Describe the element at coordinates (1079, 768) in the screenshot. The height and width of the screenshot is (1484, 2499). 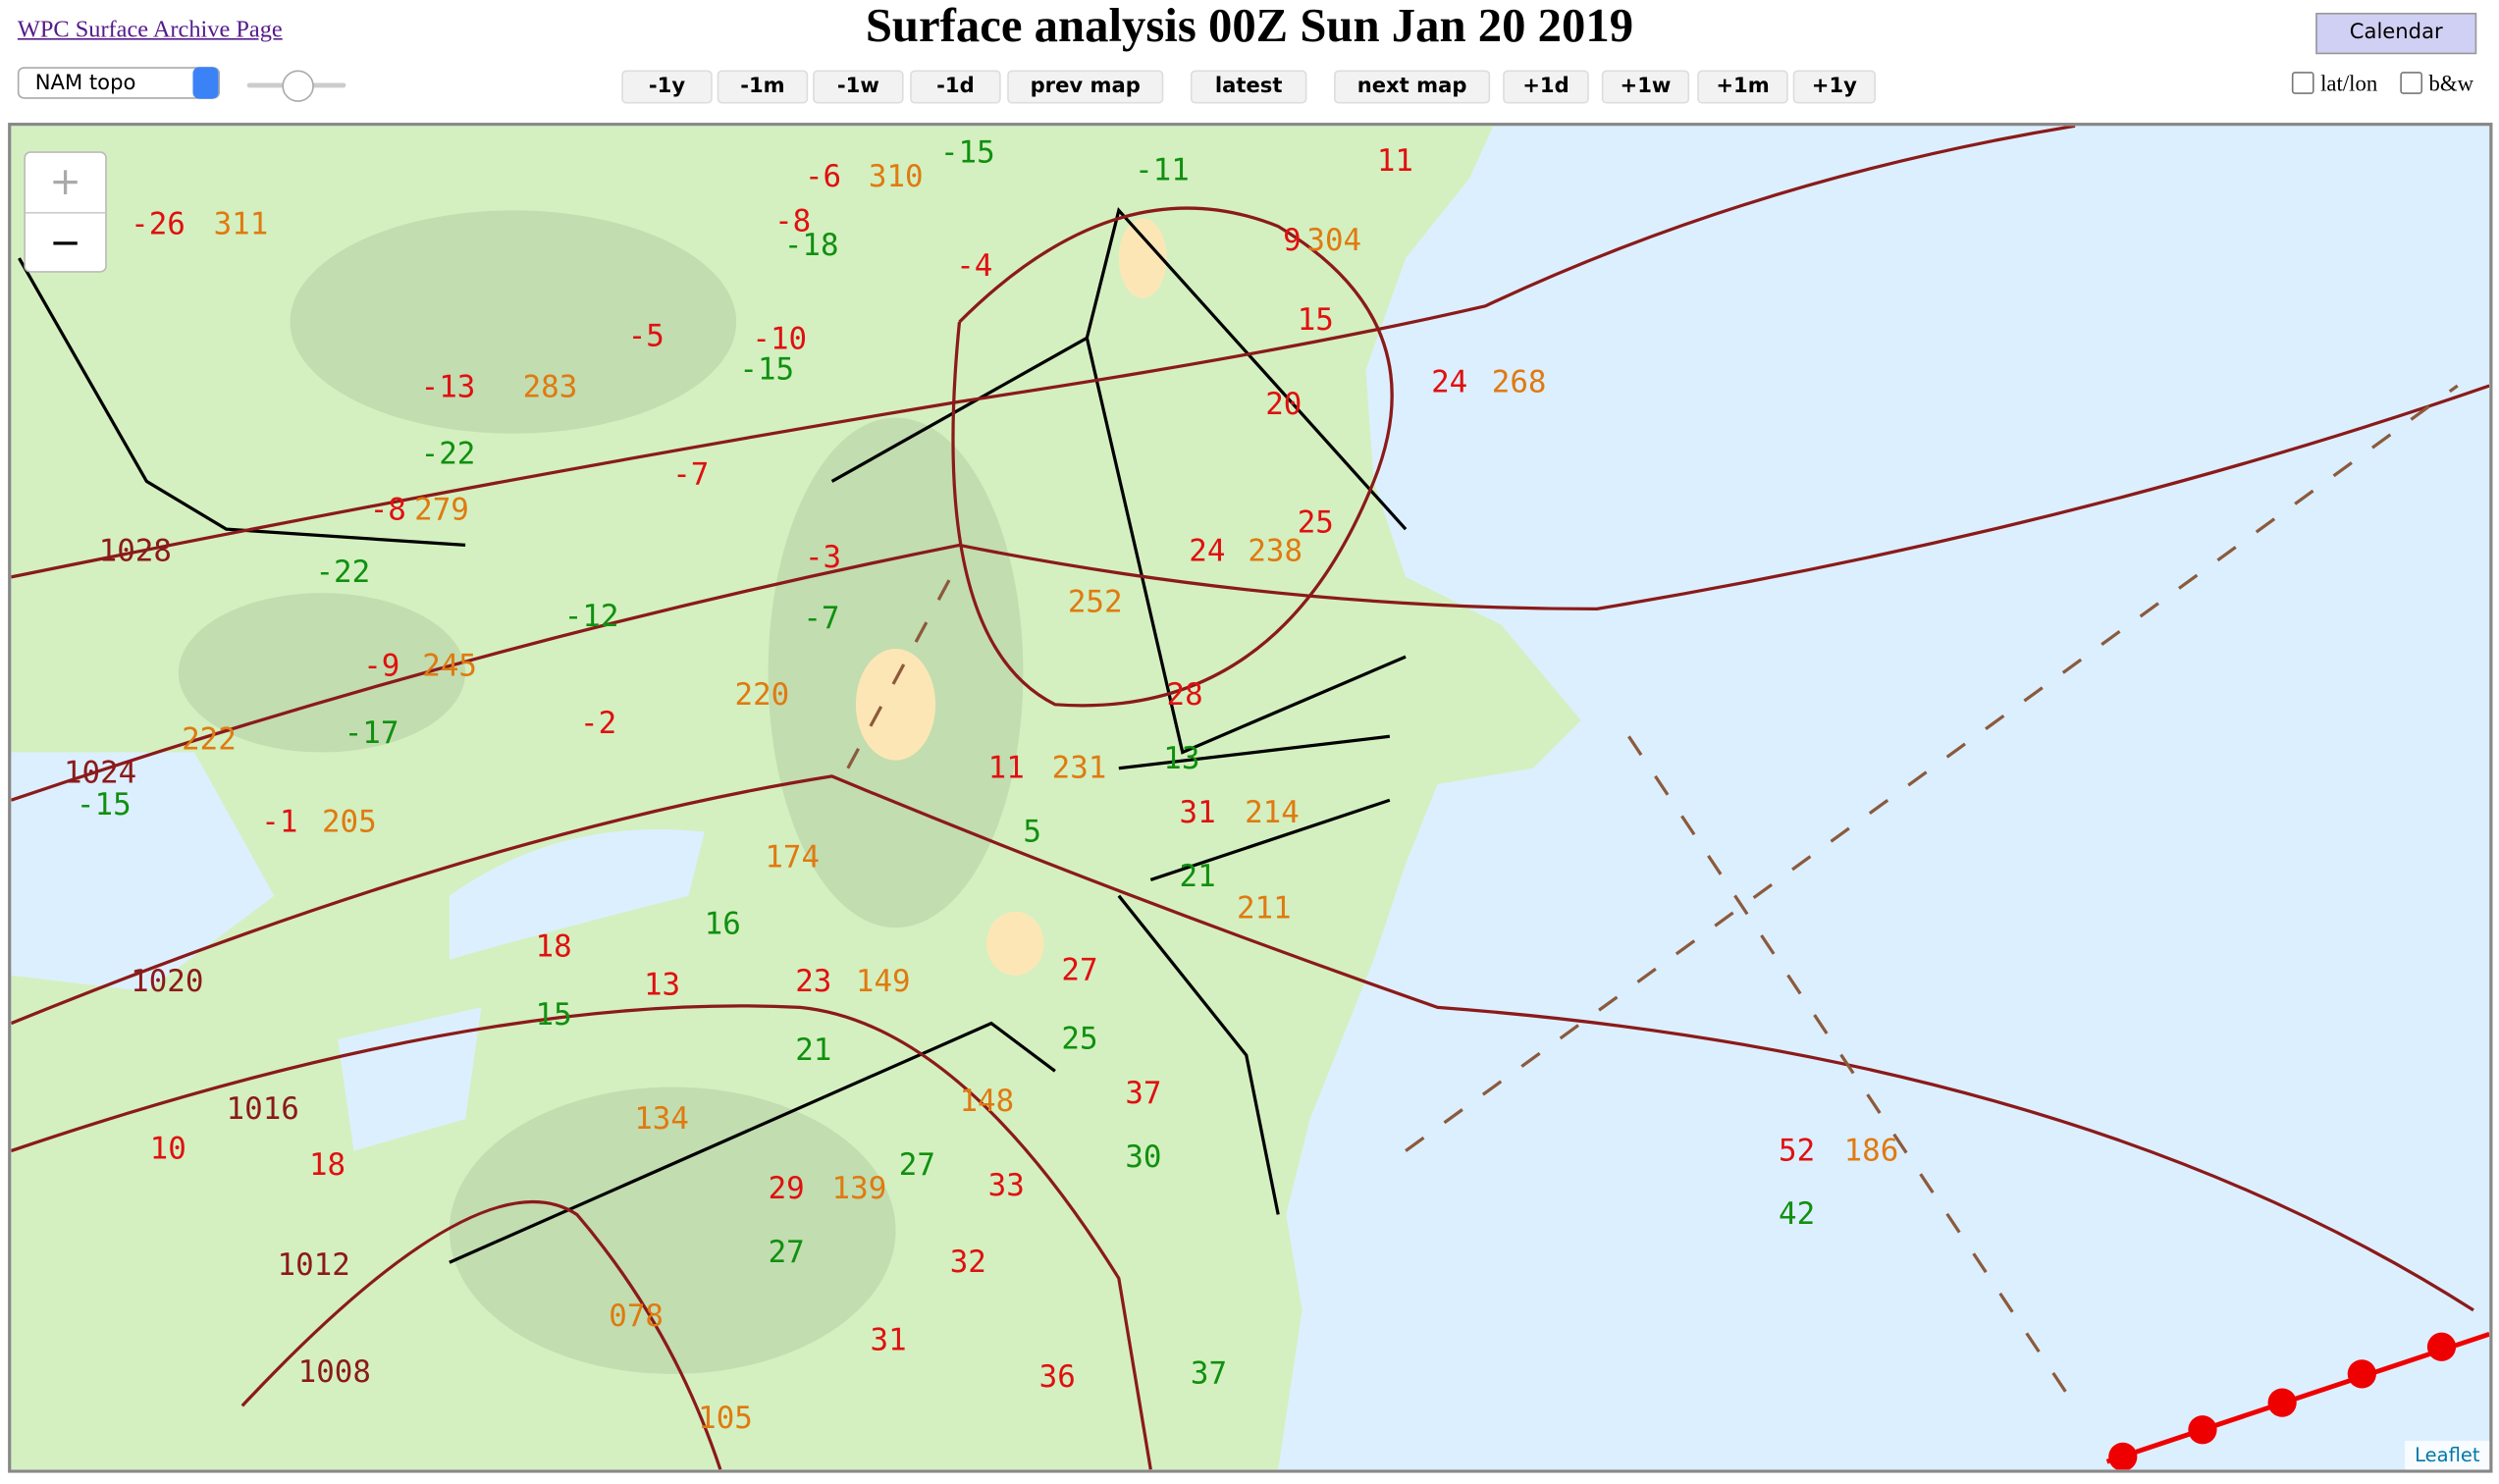
I see `pressure: 231` at that location.